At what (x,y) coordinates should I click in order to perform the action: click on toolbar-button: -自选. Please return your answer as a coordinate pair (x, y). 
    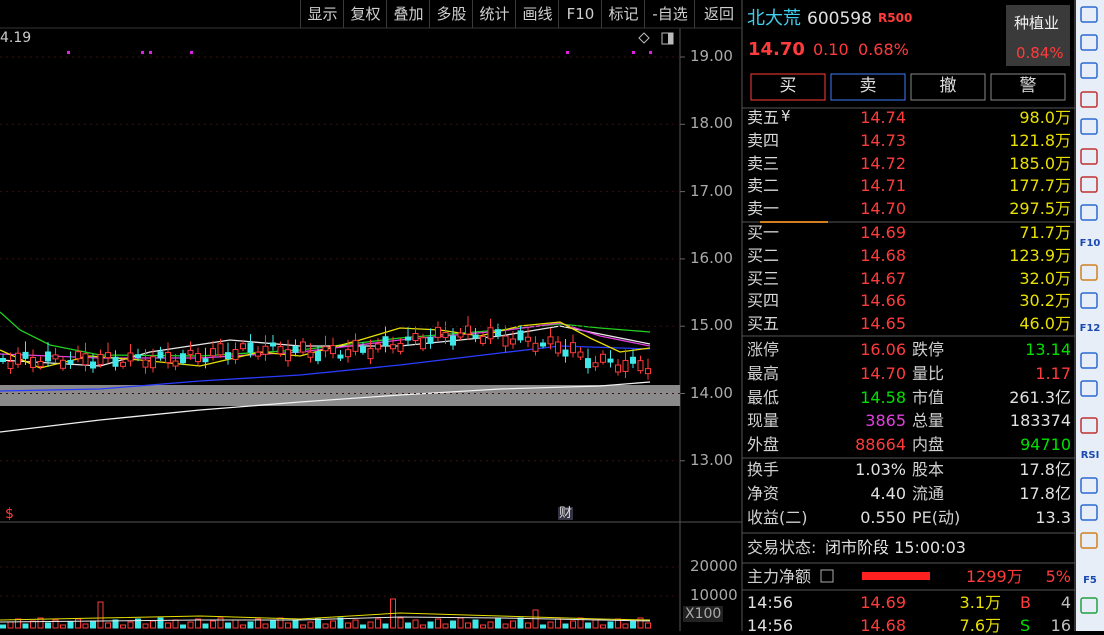
    Looking at the image, I should click on (669, 14).